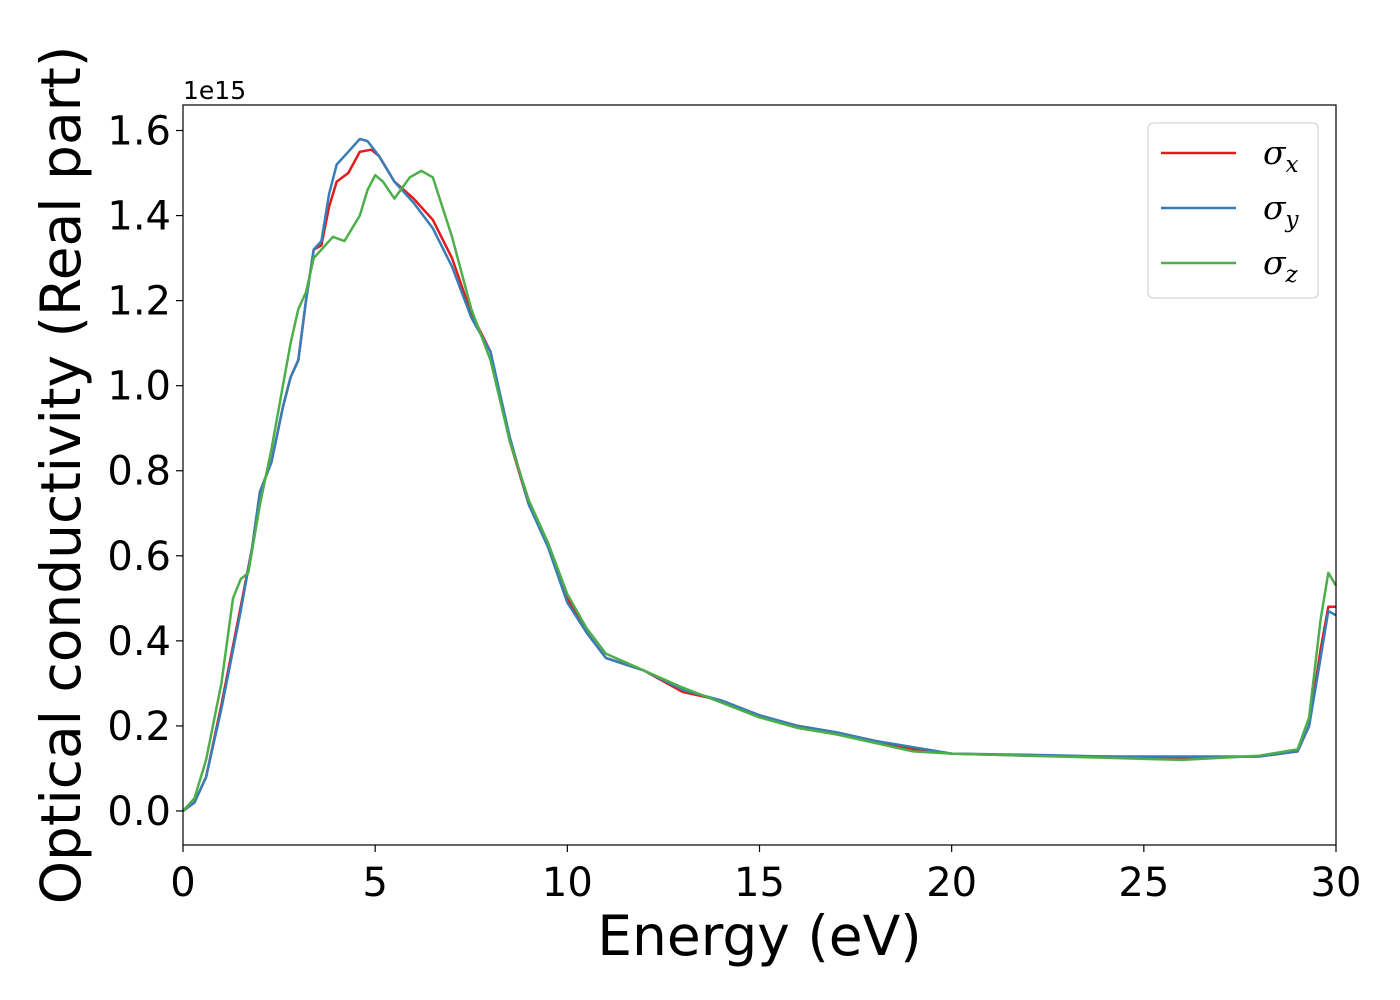  I want to click on legend-box, so click(1233, 210).